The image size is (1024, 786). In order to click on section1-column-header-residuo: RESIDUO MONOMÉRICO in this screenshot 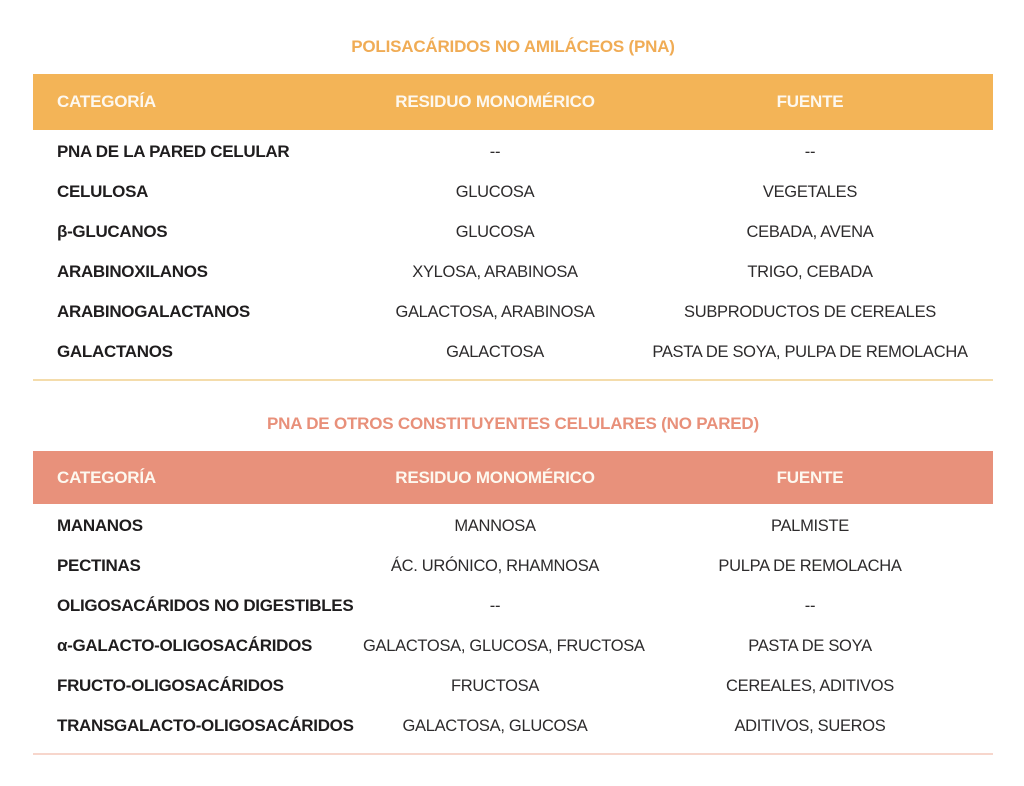, I will do `click(495, 101)`.